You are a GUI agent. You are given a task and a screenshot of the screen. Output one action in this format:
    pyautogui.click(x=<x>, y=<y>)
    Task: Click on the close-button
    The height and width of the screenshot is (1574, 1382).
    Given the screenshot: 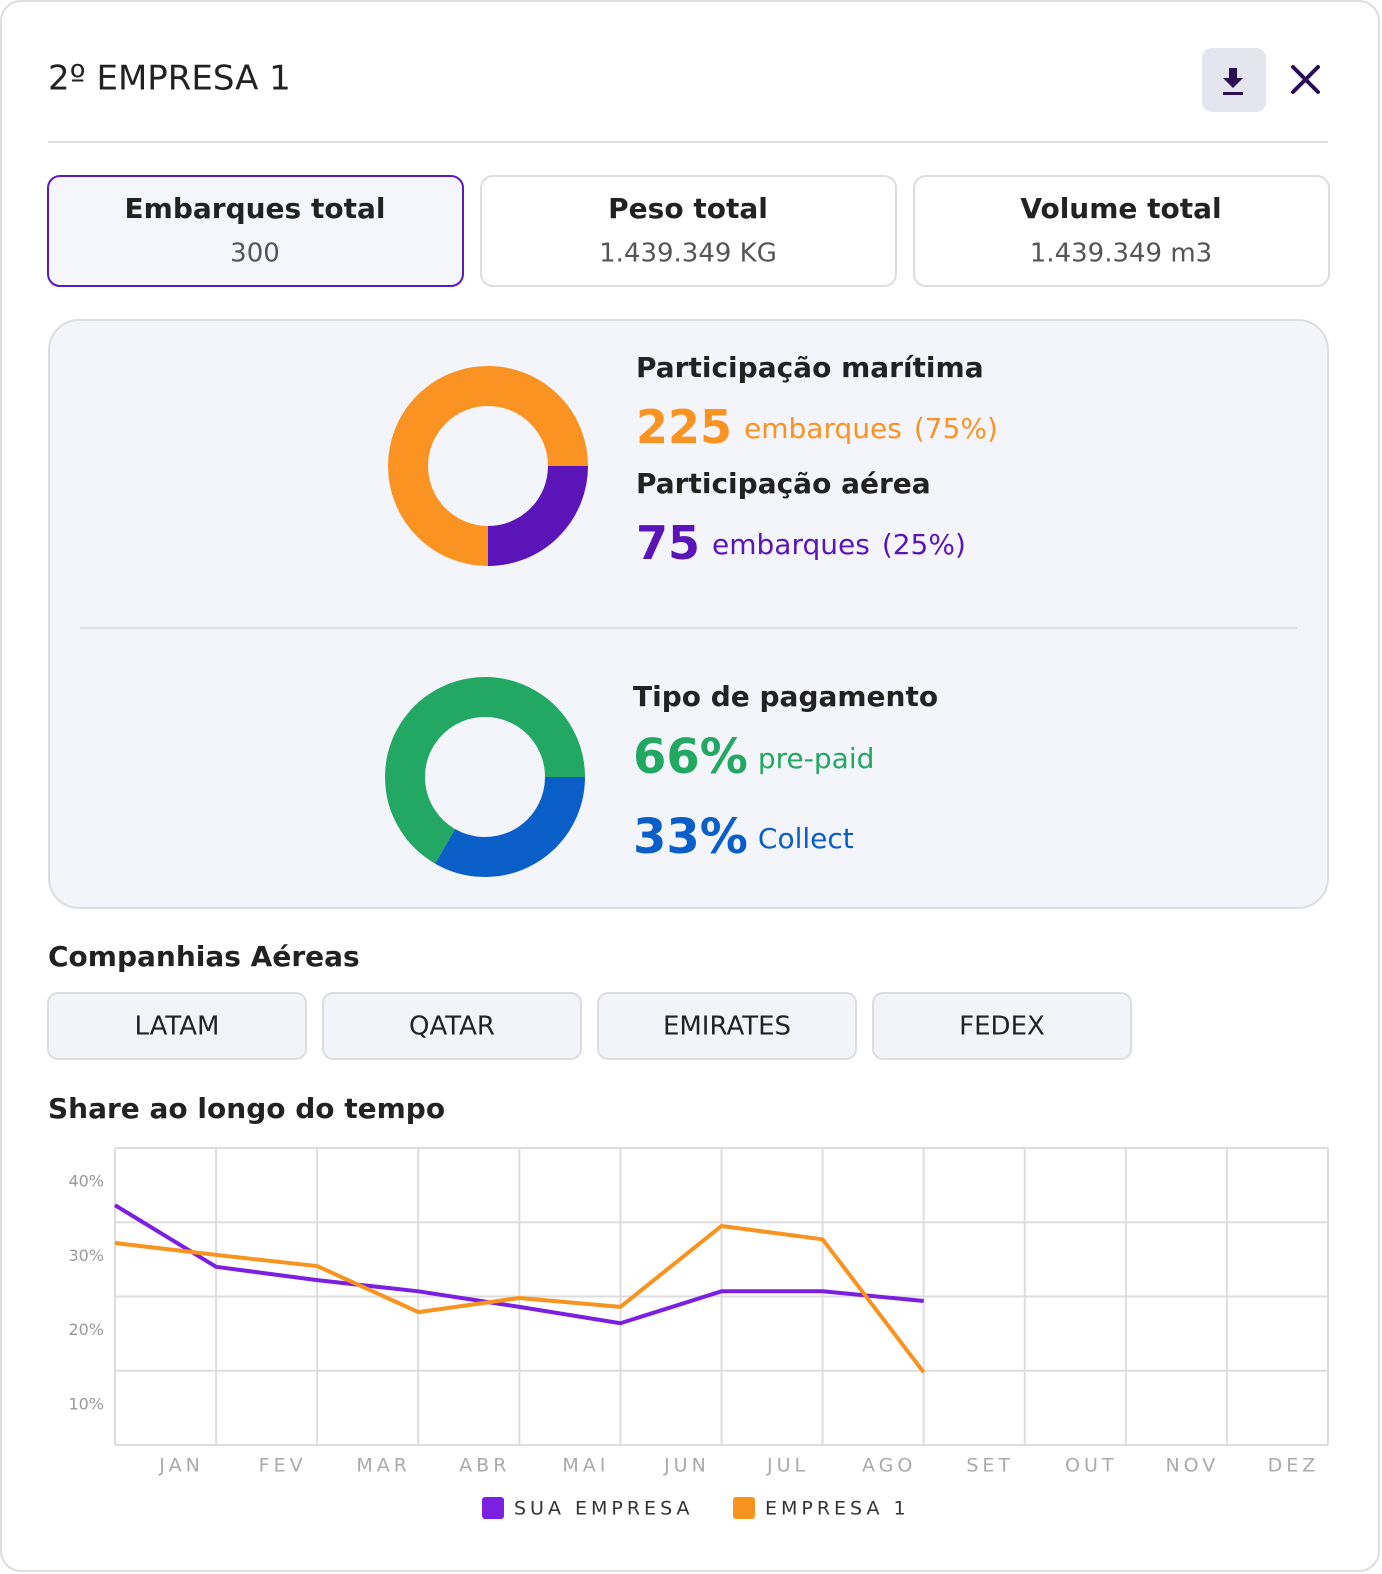 What is the action you would take?
    pyautogui.click(x=1305, y=80)
    